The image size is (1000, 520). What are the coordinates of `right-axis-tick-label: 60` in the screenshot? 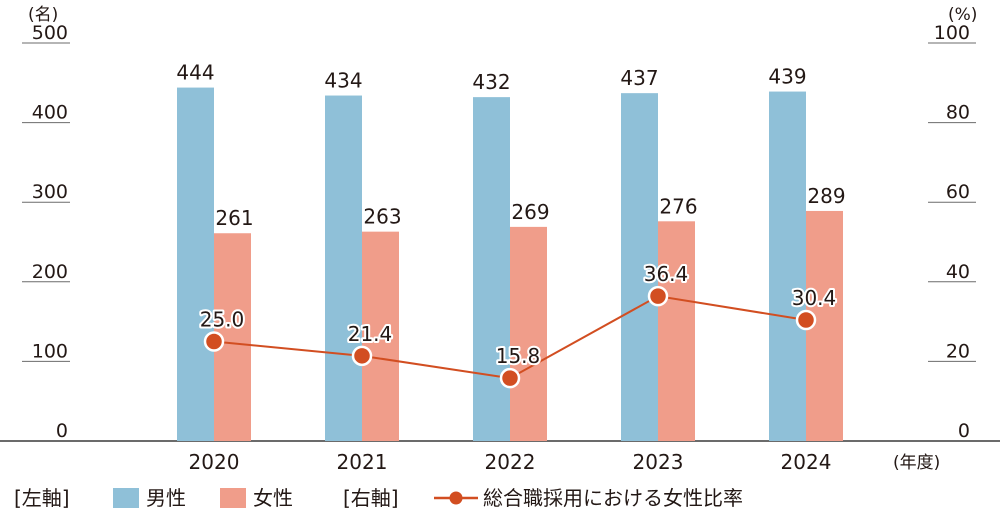 It's located at (958, 192).